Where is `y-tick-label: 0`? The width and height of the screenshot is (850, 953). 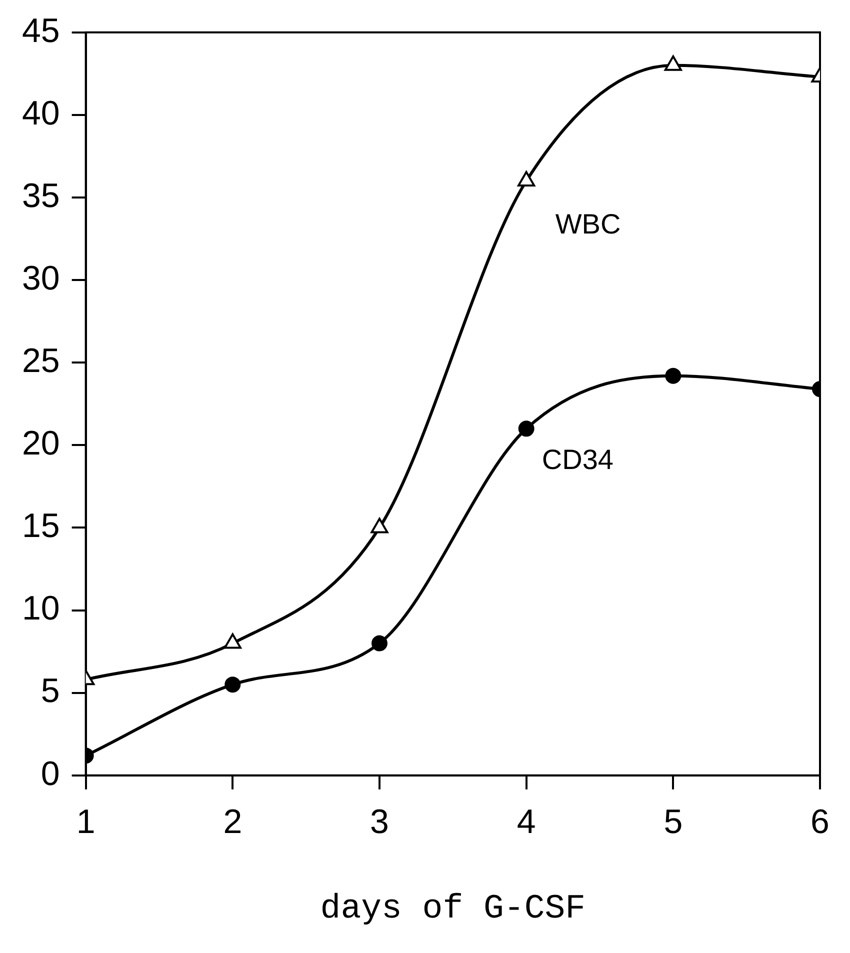 y-tick-label: 0 is located at coordinates (50, 773).